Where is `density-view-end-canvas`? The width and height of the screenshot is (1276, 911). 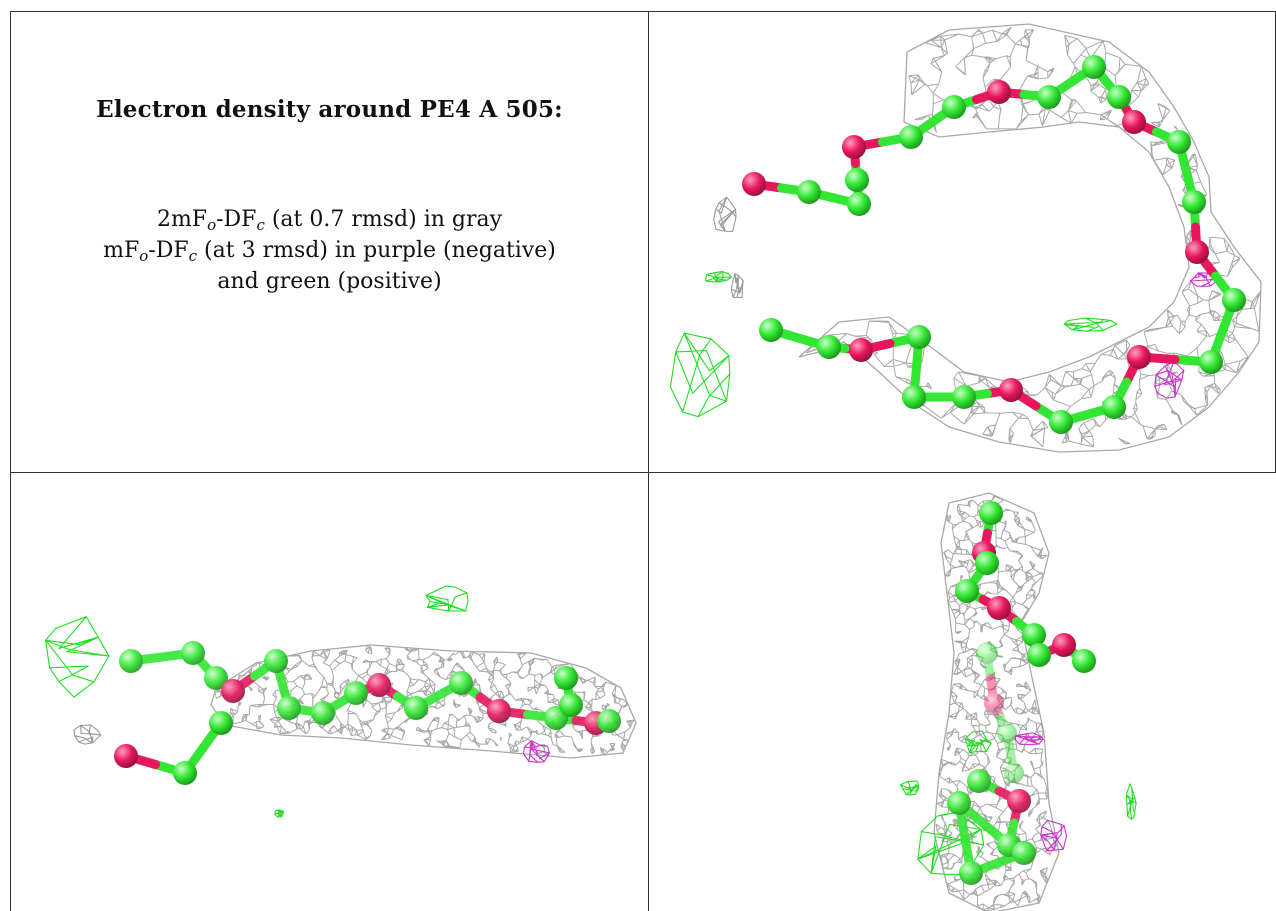
density-view-end-canvas is located at coordinates (1018, 701).